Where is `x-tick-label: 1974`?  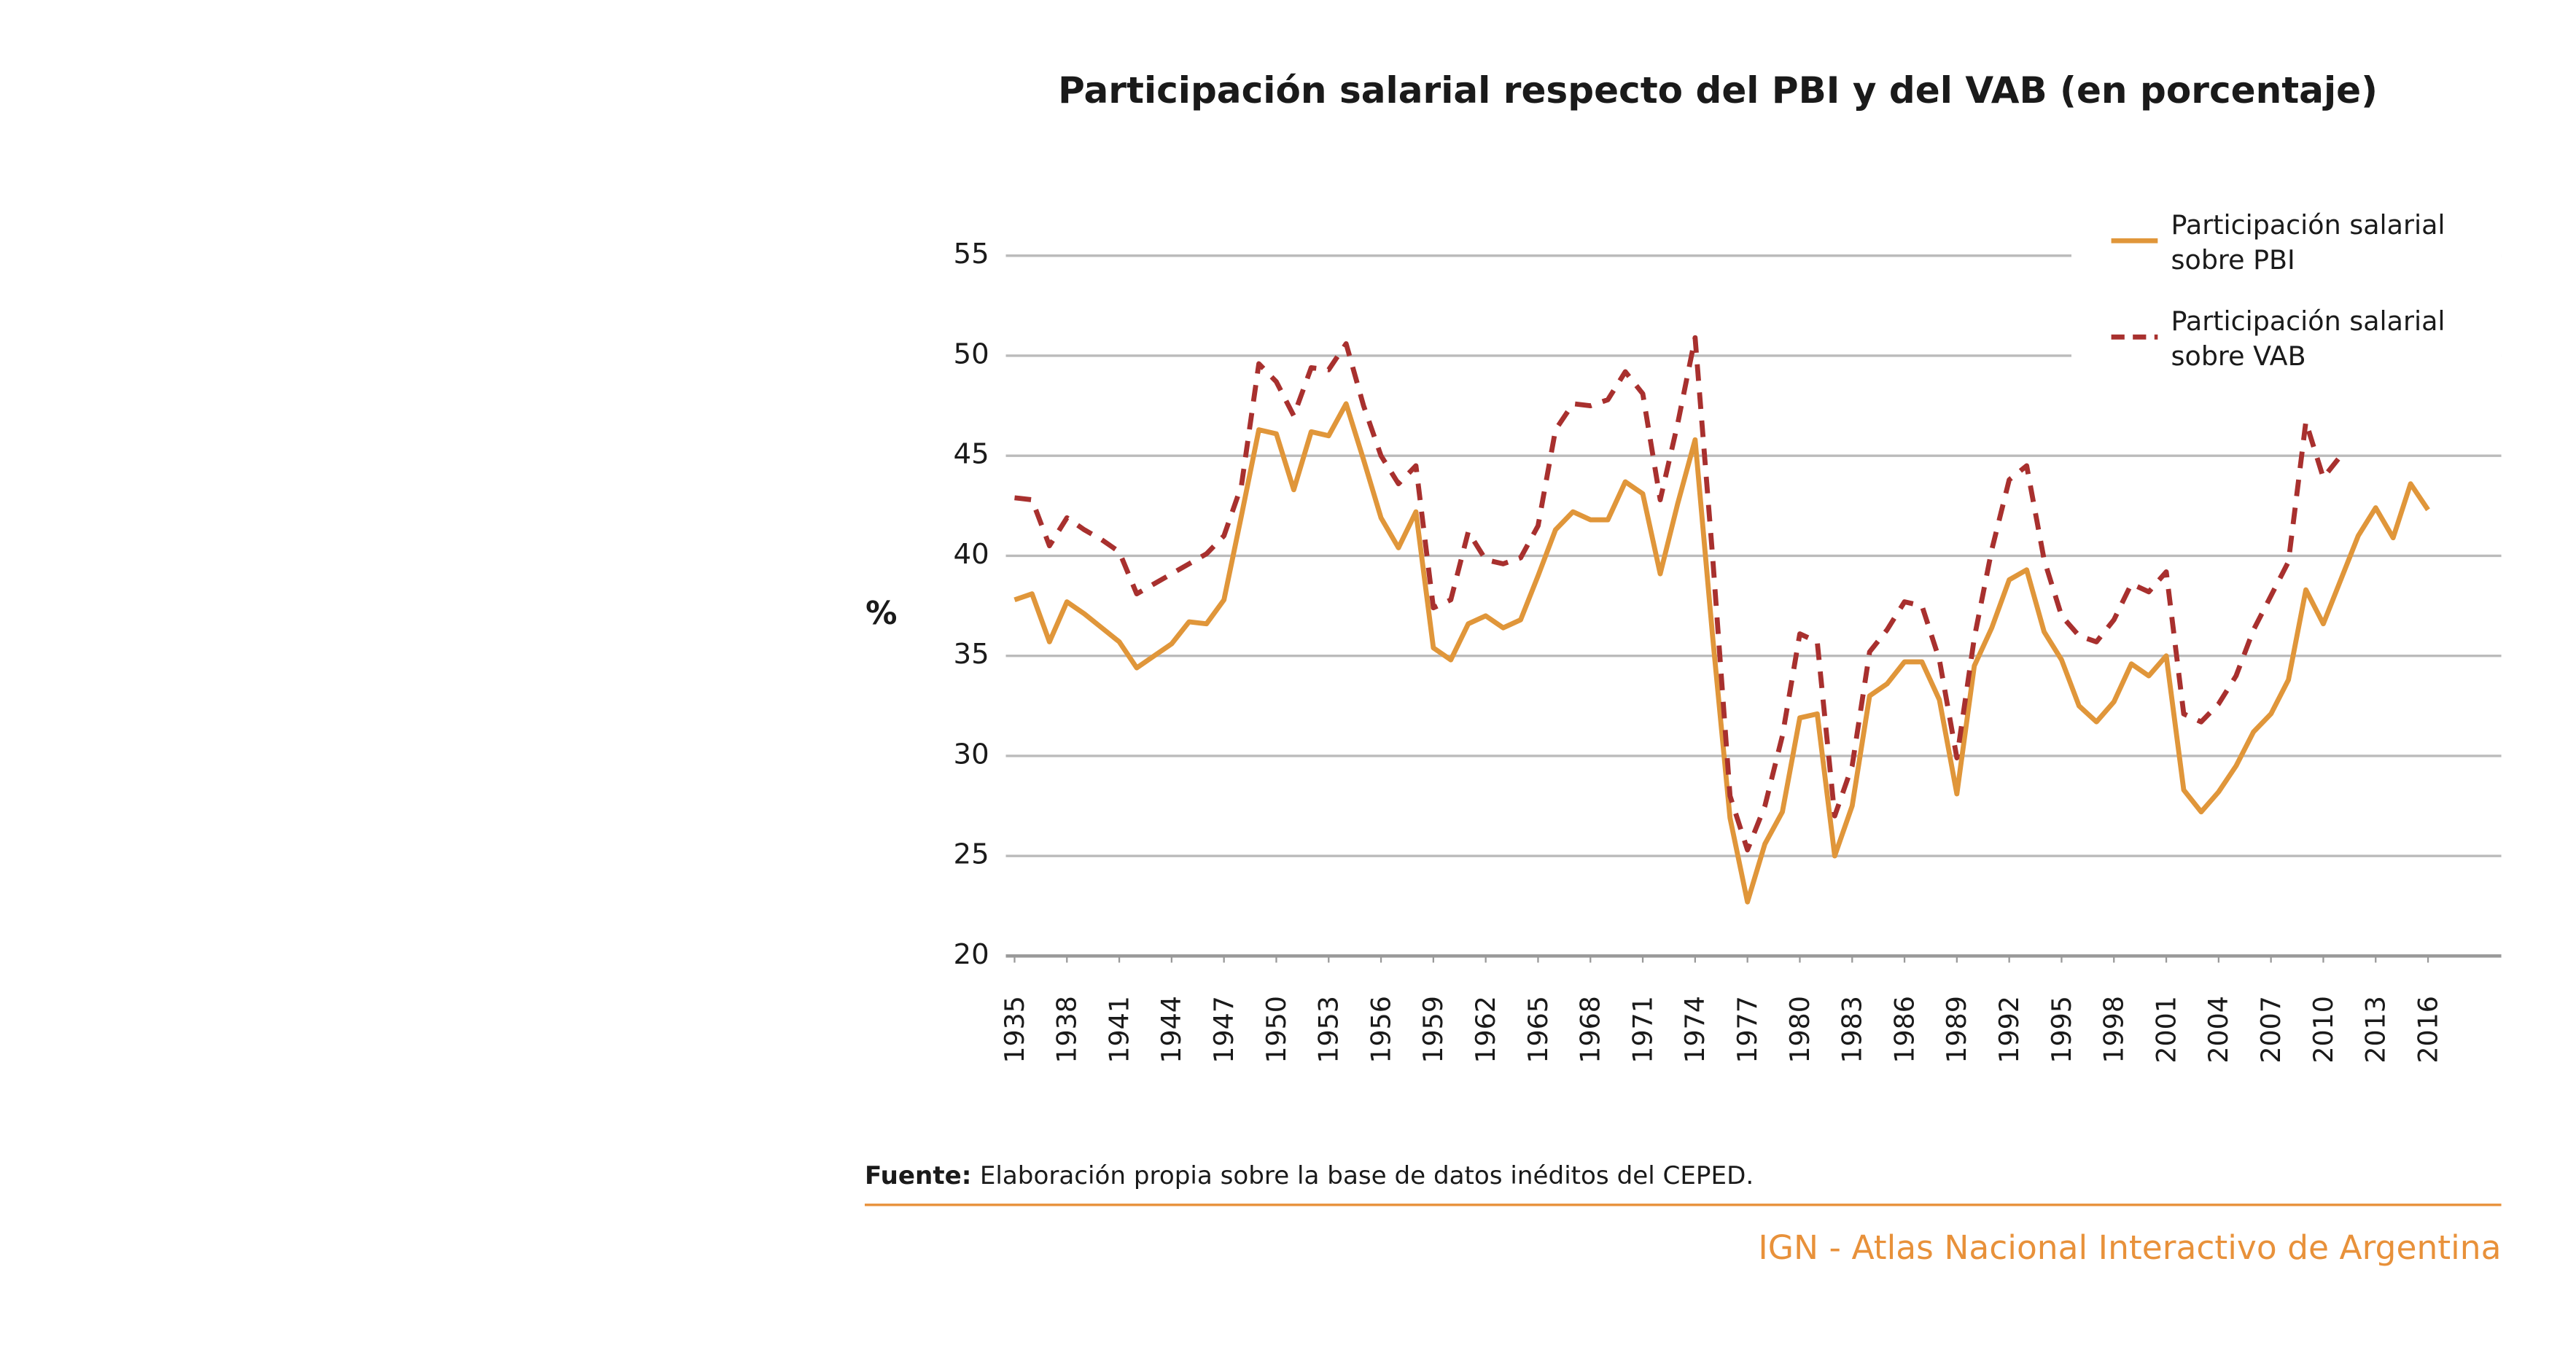
x-tick-label: 1974 is located at coordinates (1695, 1030).